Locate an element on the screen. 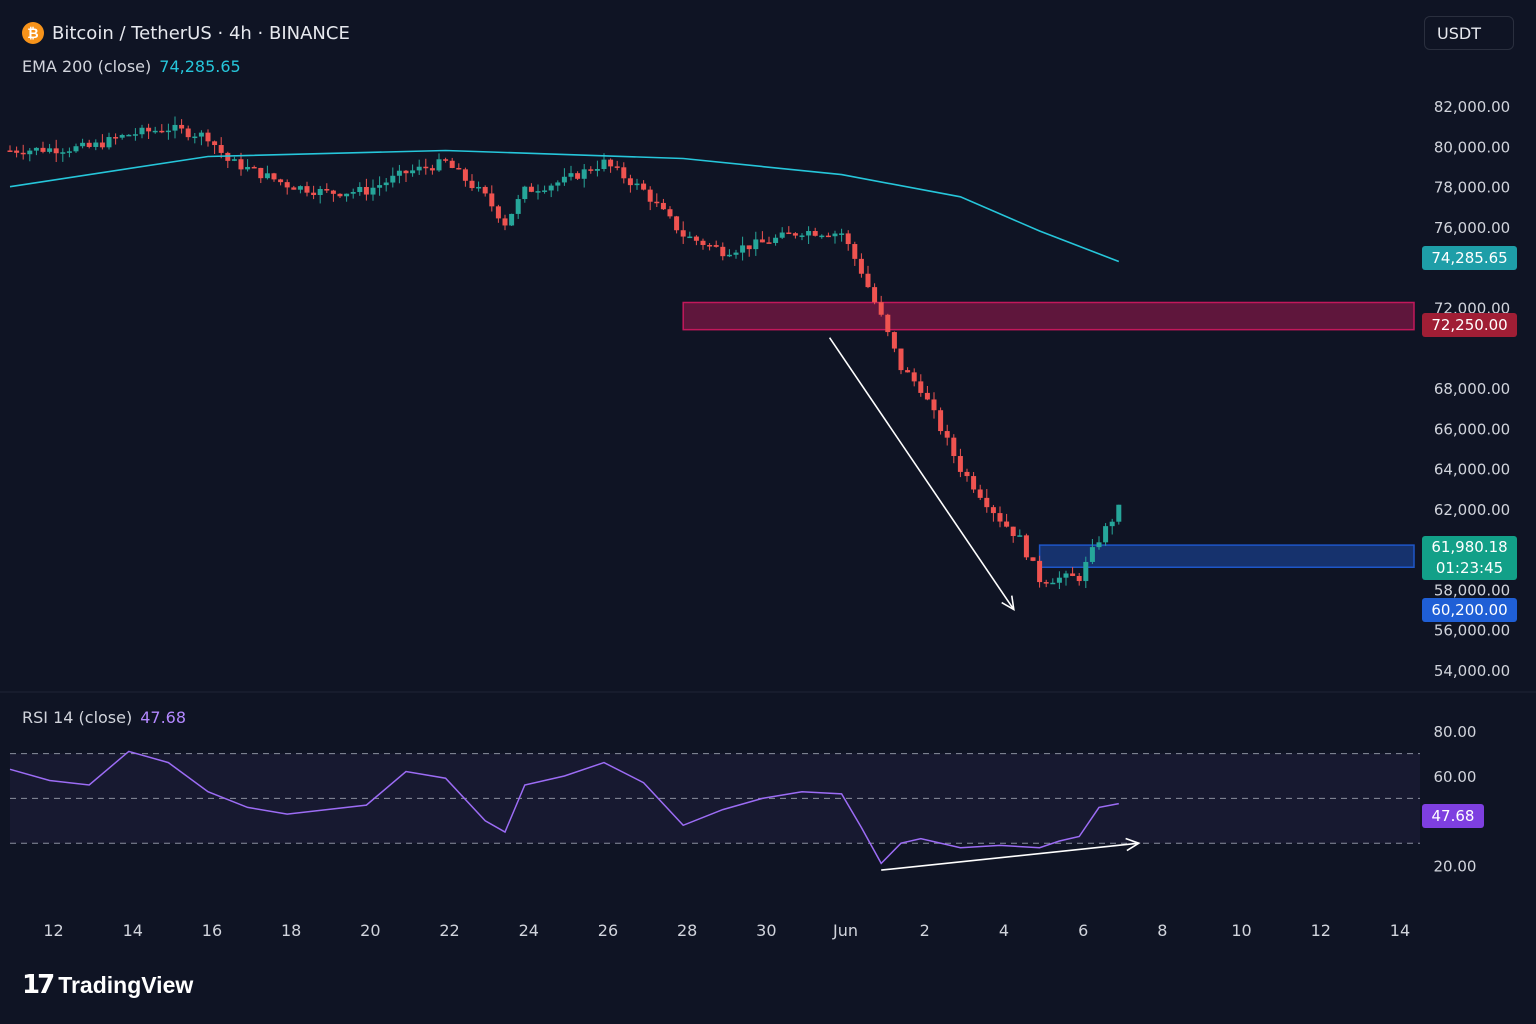 This screenshot has width=1536, height=1024. time-axis: 12 14 16 18 20 22 24 26 28 30 Jun 2 4 6 8 10 12 14 is located at coordinates (726, 930).